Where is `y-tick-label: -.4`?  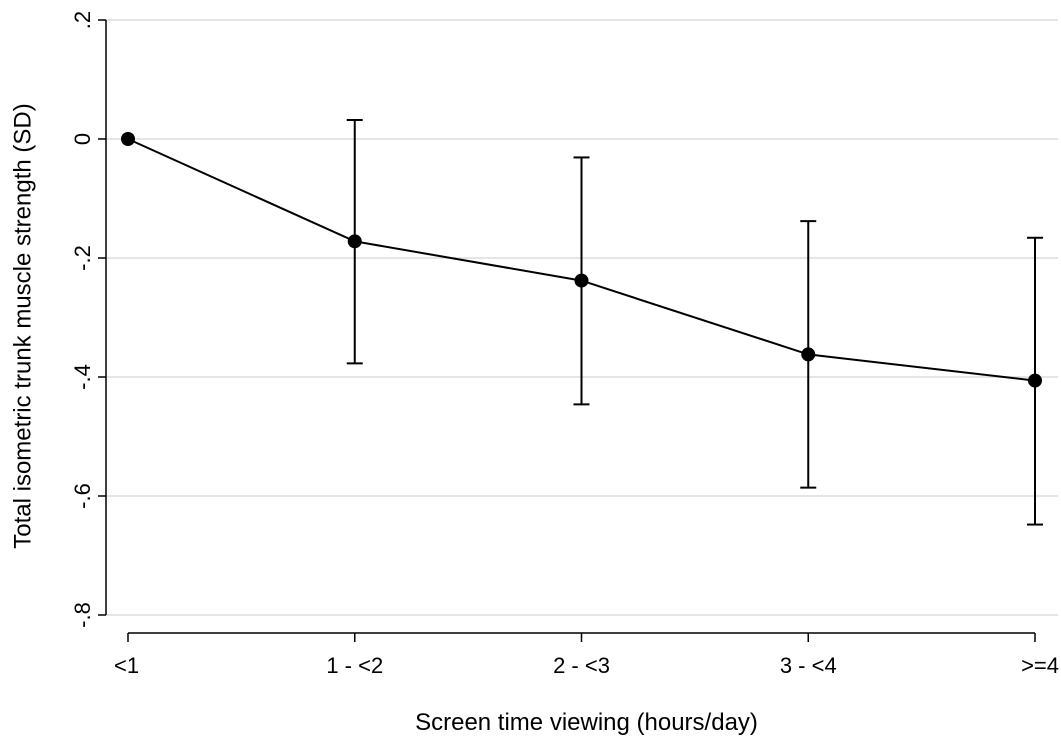 y-tick-label: -.4 is located at coordinates (82, 377).